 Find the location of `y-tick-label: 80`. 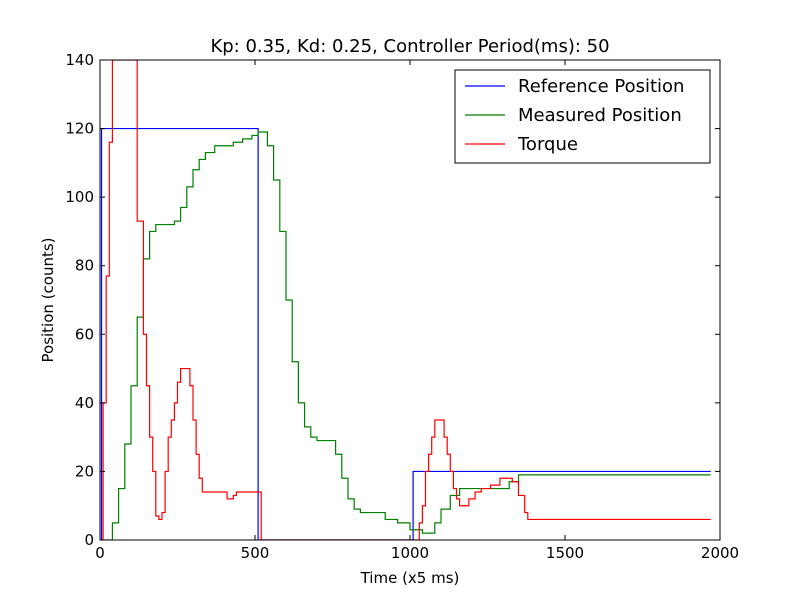

y-tick-label: 80 is located at coordinates (84, 266).